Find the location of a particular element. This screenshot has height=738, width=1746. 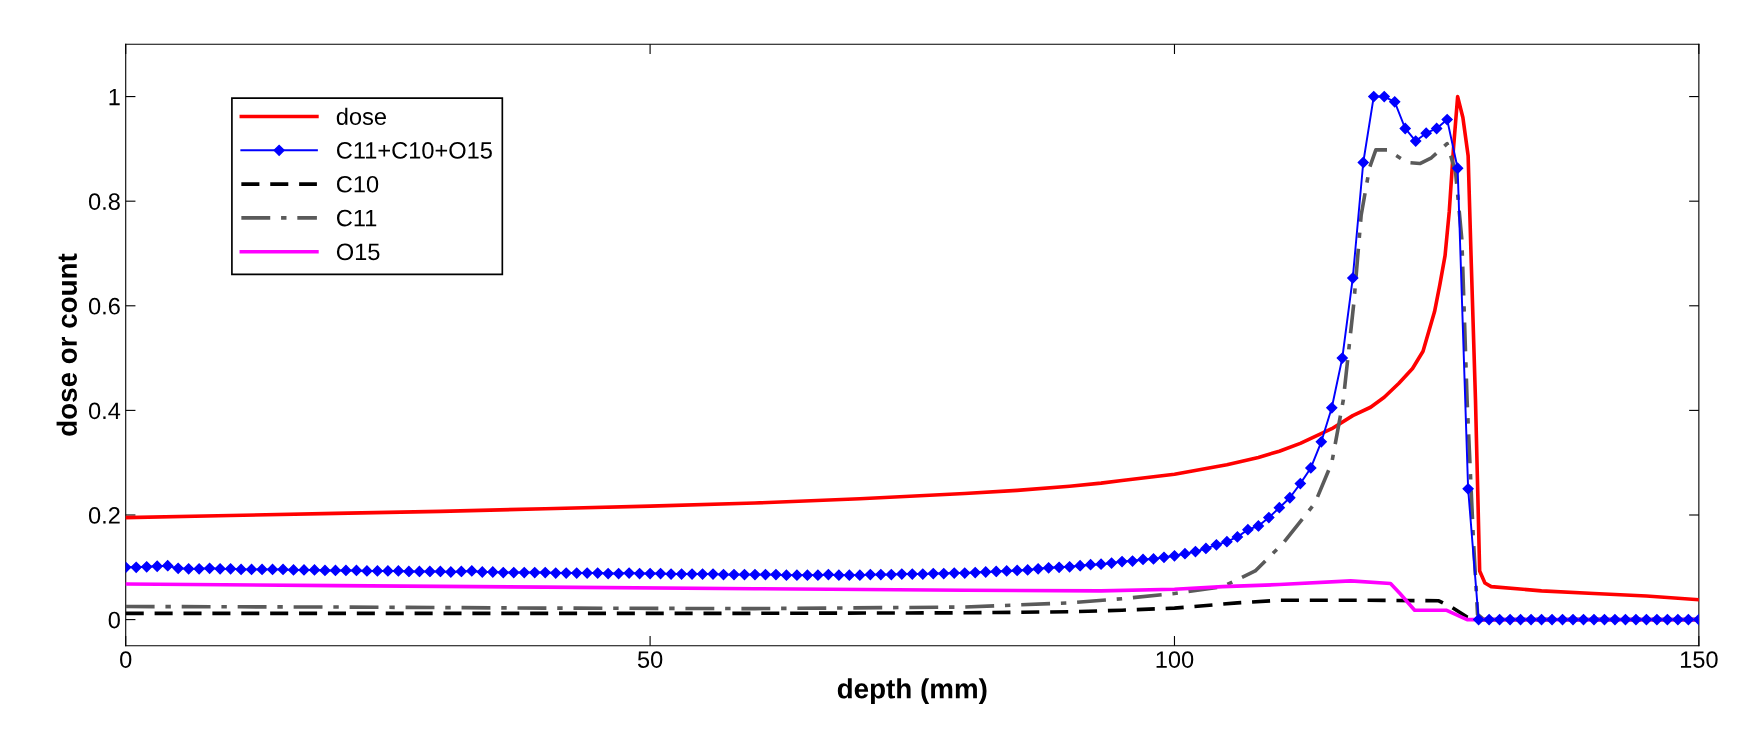

y-tick-label: 0.8 is located at coordinates (104, 201).